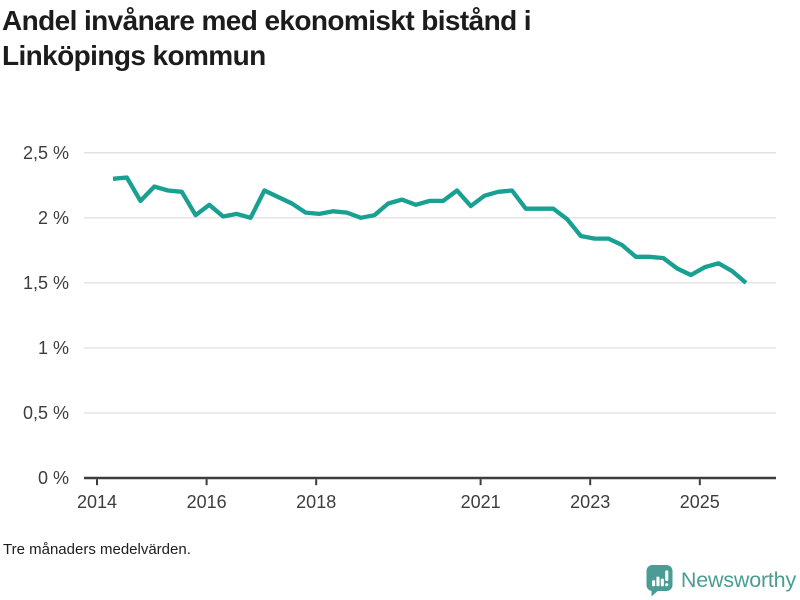 This screenshot has height=600, width=800. Describe the element at coordinates (659, 581) in the screenshot. I see `newsworthy-icon` at that location.